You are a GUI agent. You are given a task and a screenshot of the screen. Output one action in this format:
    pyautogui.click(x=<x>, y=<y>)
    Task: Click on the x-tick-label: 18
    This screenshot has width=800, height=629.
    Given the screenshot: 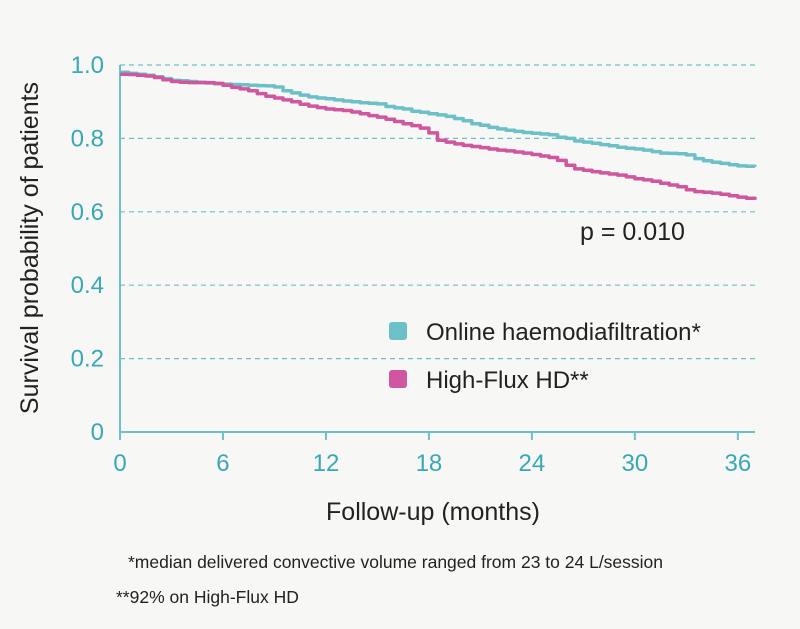 What is the action you would take?
    pyautogui.click(x=429, y=463)
    